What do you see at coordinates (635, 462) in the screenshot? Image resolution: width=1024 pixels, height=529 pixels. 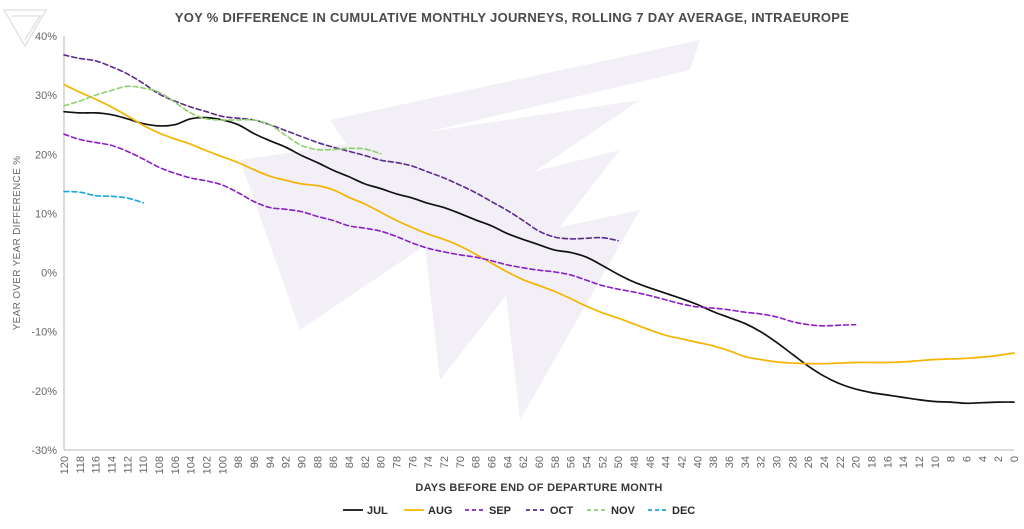 I see `x-tick-label: 48` at bounding box center [635, 462].